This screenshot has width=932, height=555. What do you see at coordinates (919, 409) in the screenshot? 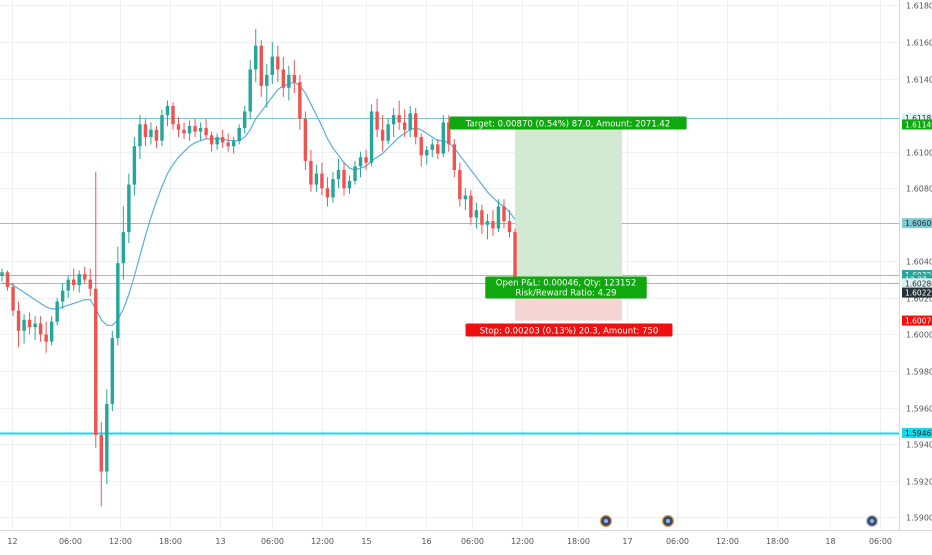
I see `price-tick-label: 1.59600` at bounding box center [919, 409].